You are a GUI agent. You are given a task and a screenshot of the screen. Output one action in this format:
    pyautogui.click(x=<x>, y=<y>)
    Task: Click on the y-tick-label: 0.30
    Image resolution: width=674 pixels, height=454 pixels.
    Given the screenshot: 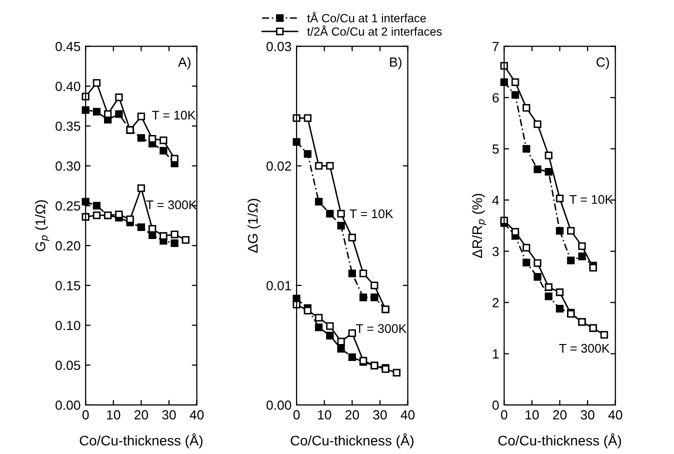 What is the action you would take?
    pyautogui.click(x=68, y=166)
    